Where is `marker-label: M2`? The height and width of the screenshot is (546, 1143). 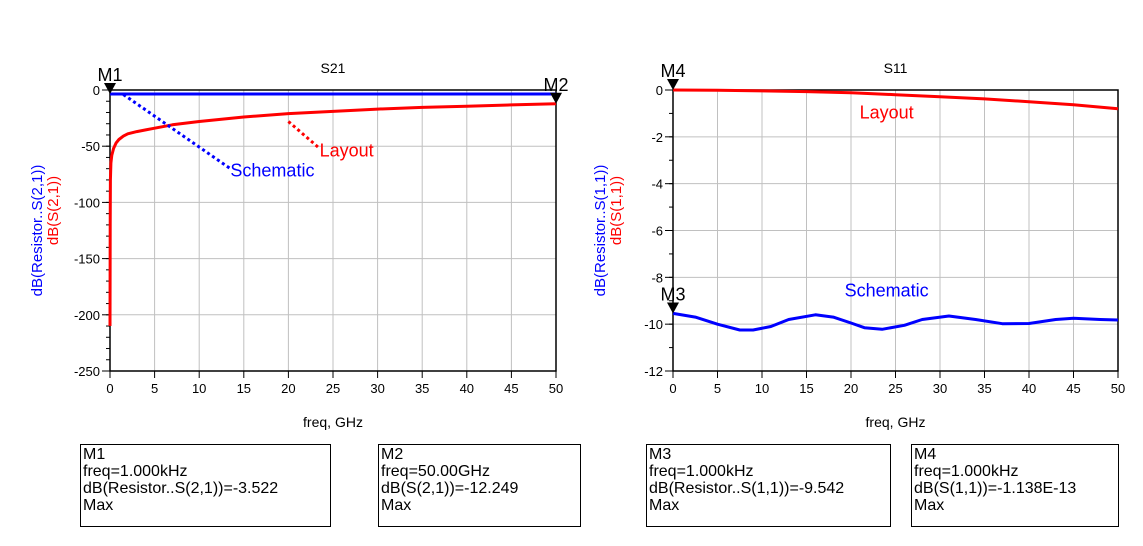
marker-label: M2 is located at coordinates (555, 85).